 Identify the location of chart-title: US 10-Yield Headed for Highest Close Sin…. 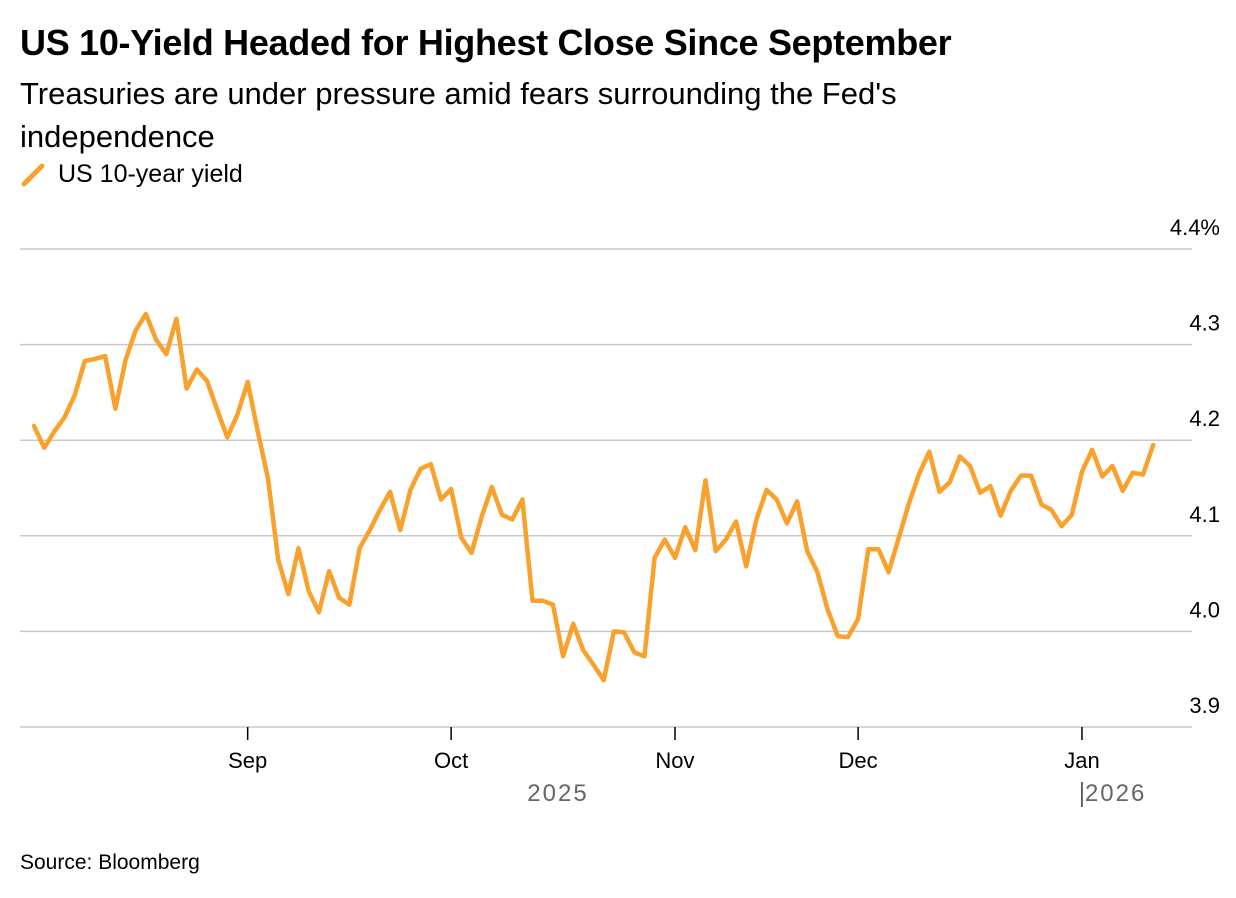
(486, 42).